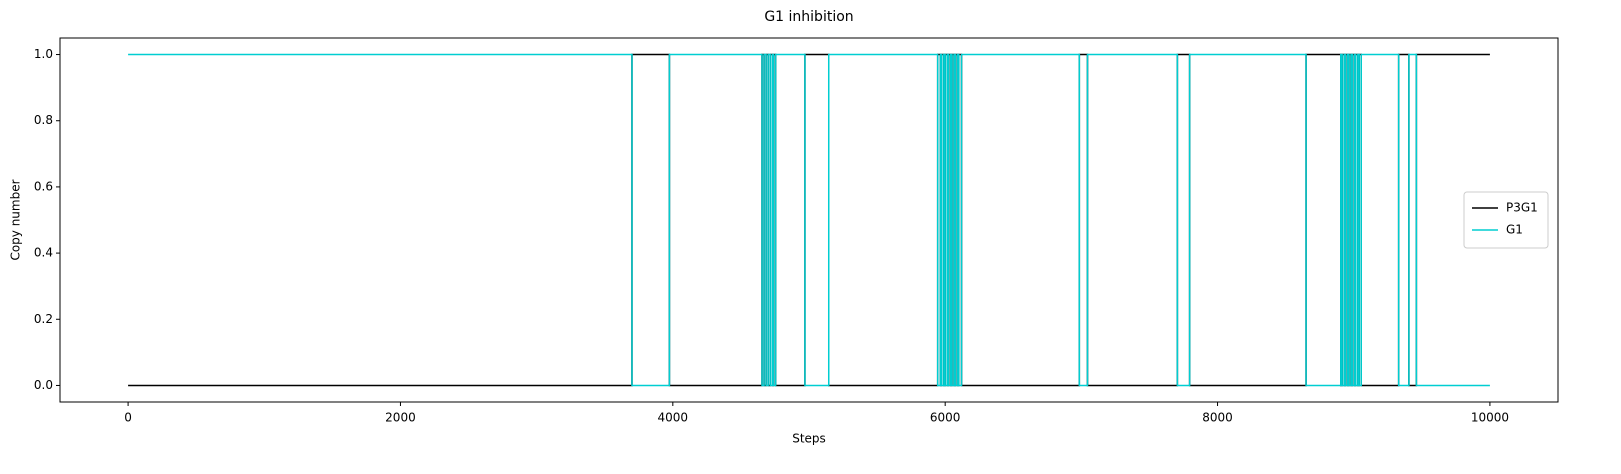 This screenshot has width=1621, height=474. I want to click on x-tick-label: 8000, so click(1217, 418).